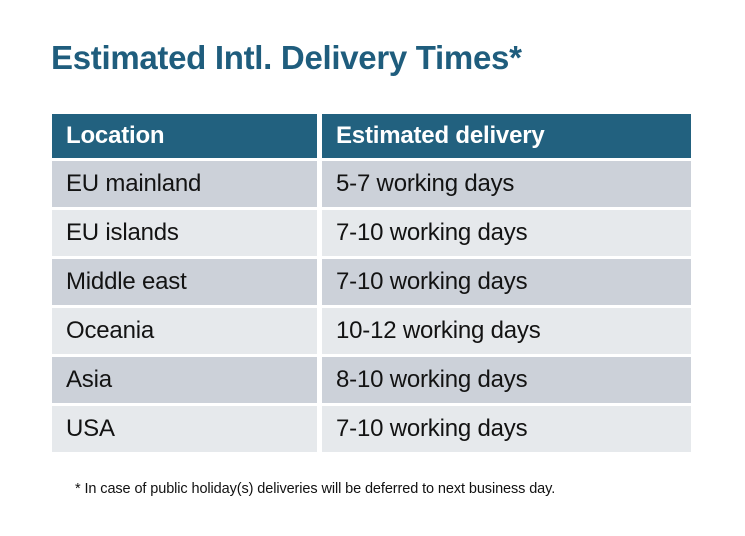 This screenshot has width=745, height=536. Describe the element at coordinates (184, 429) in the screenshot. I see `cell-location: USA` at that location.